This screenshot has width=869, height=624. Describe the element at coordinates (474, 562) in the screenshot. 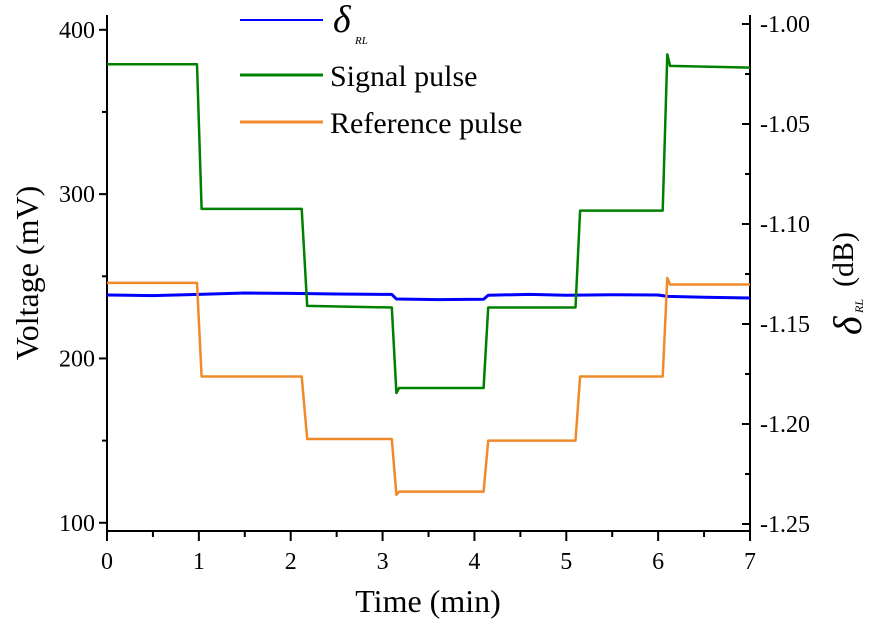

I see `x-tick-label: 4` at that location.